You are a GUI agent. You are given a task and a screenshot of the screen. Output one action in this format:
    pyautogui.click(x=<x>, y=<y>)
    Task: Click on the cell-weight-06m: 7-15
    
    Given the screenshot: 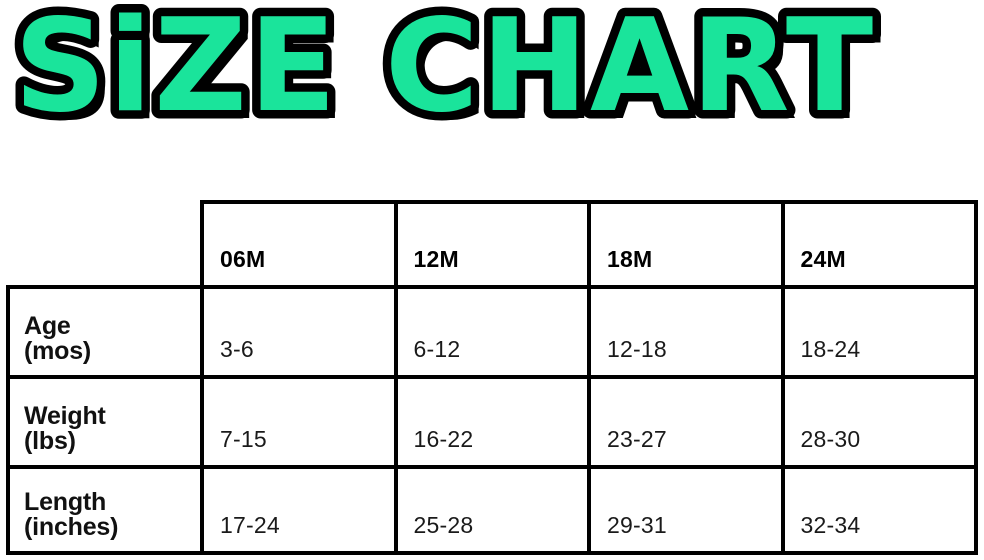 What is the action you would take?
    pyautogui.click(x=297, y=422)
    